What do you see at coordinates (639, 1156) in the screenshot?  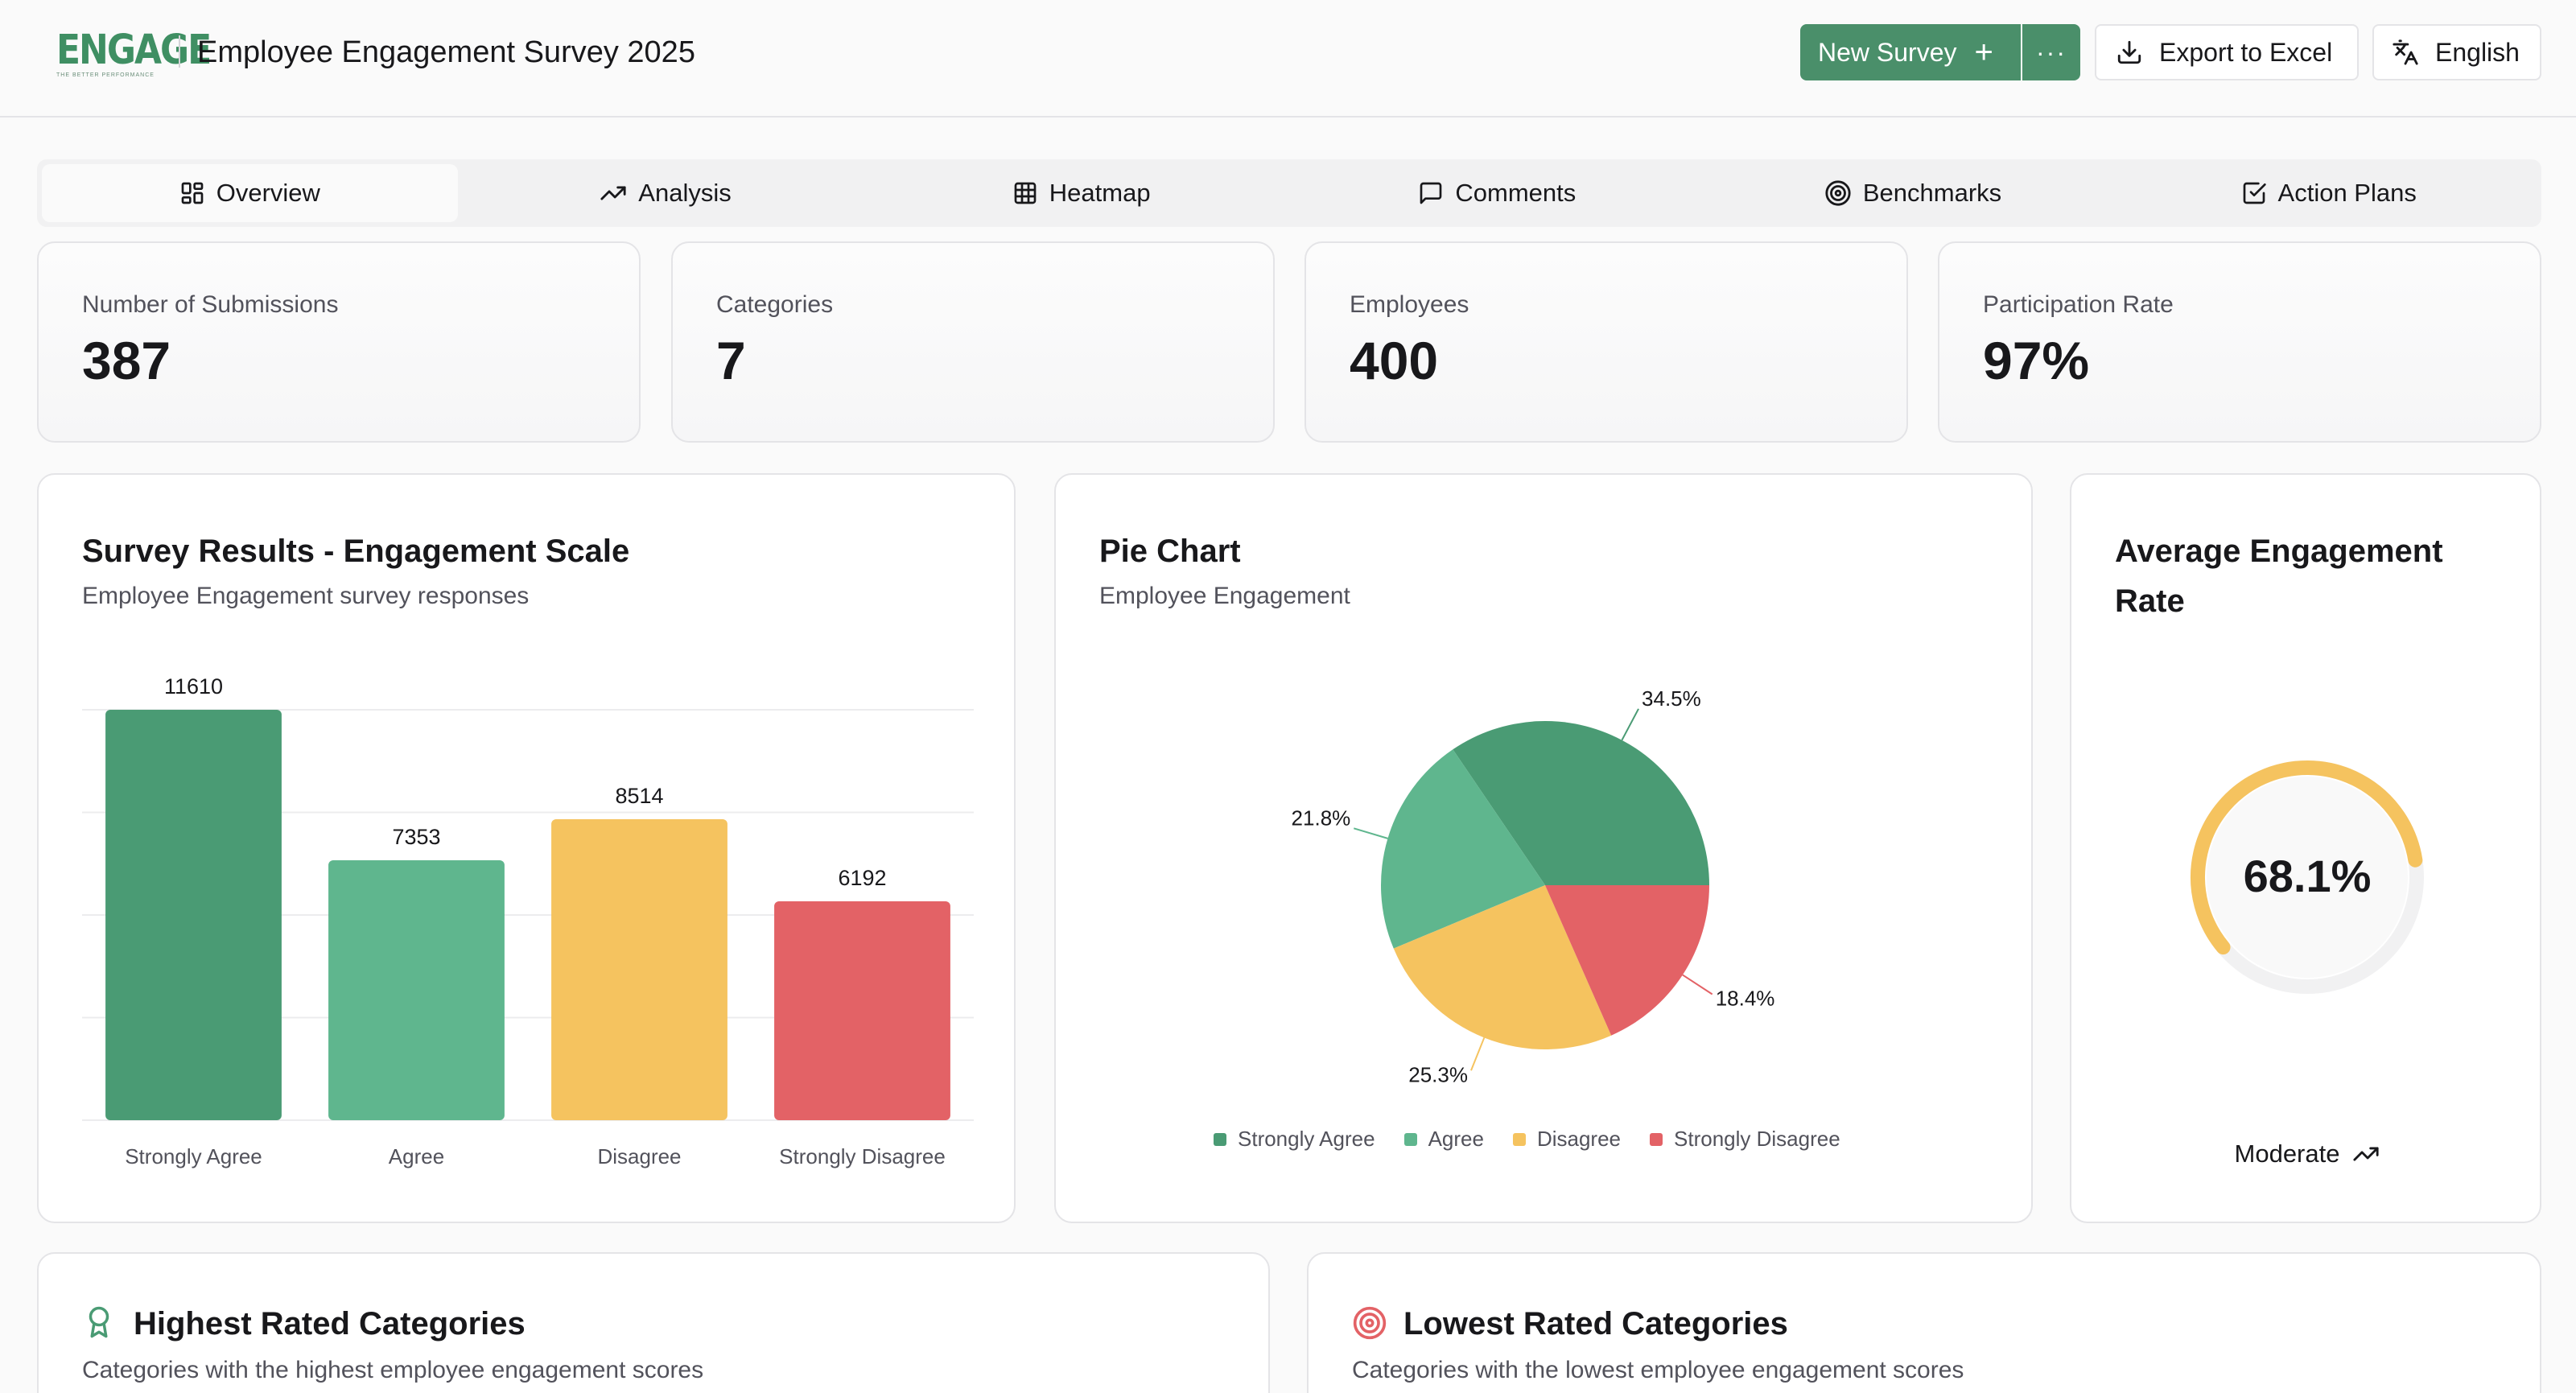 I see `x-tick-label: Disagree` at bounding box center [639, 1156].